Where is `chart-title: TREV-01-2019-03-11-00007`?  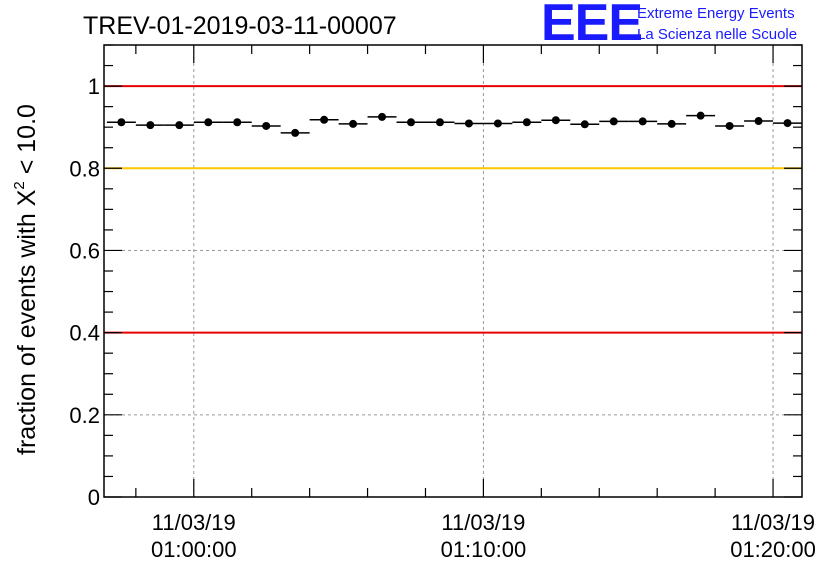 chart-title: TREV-01-2019-03-11-00007 is located at coordinates (240, 26).